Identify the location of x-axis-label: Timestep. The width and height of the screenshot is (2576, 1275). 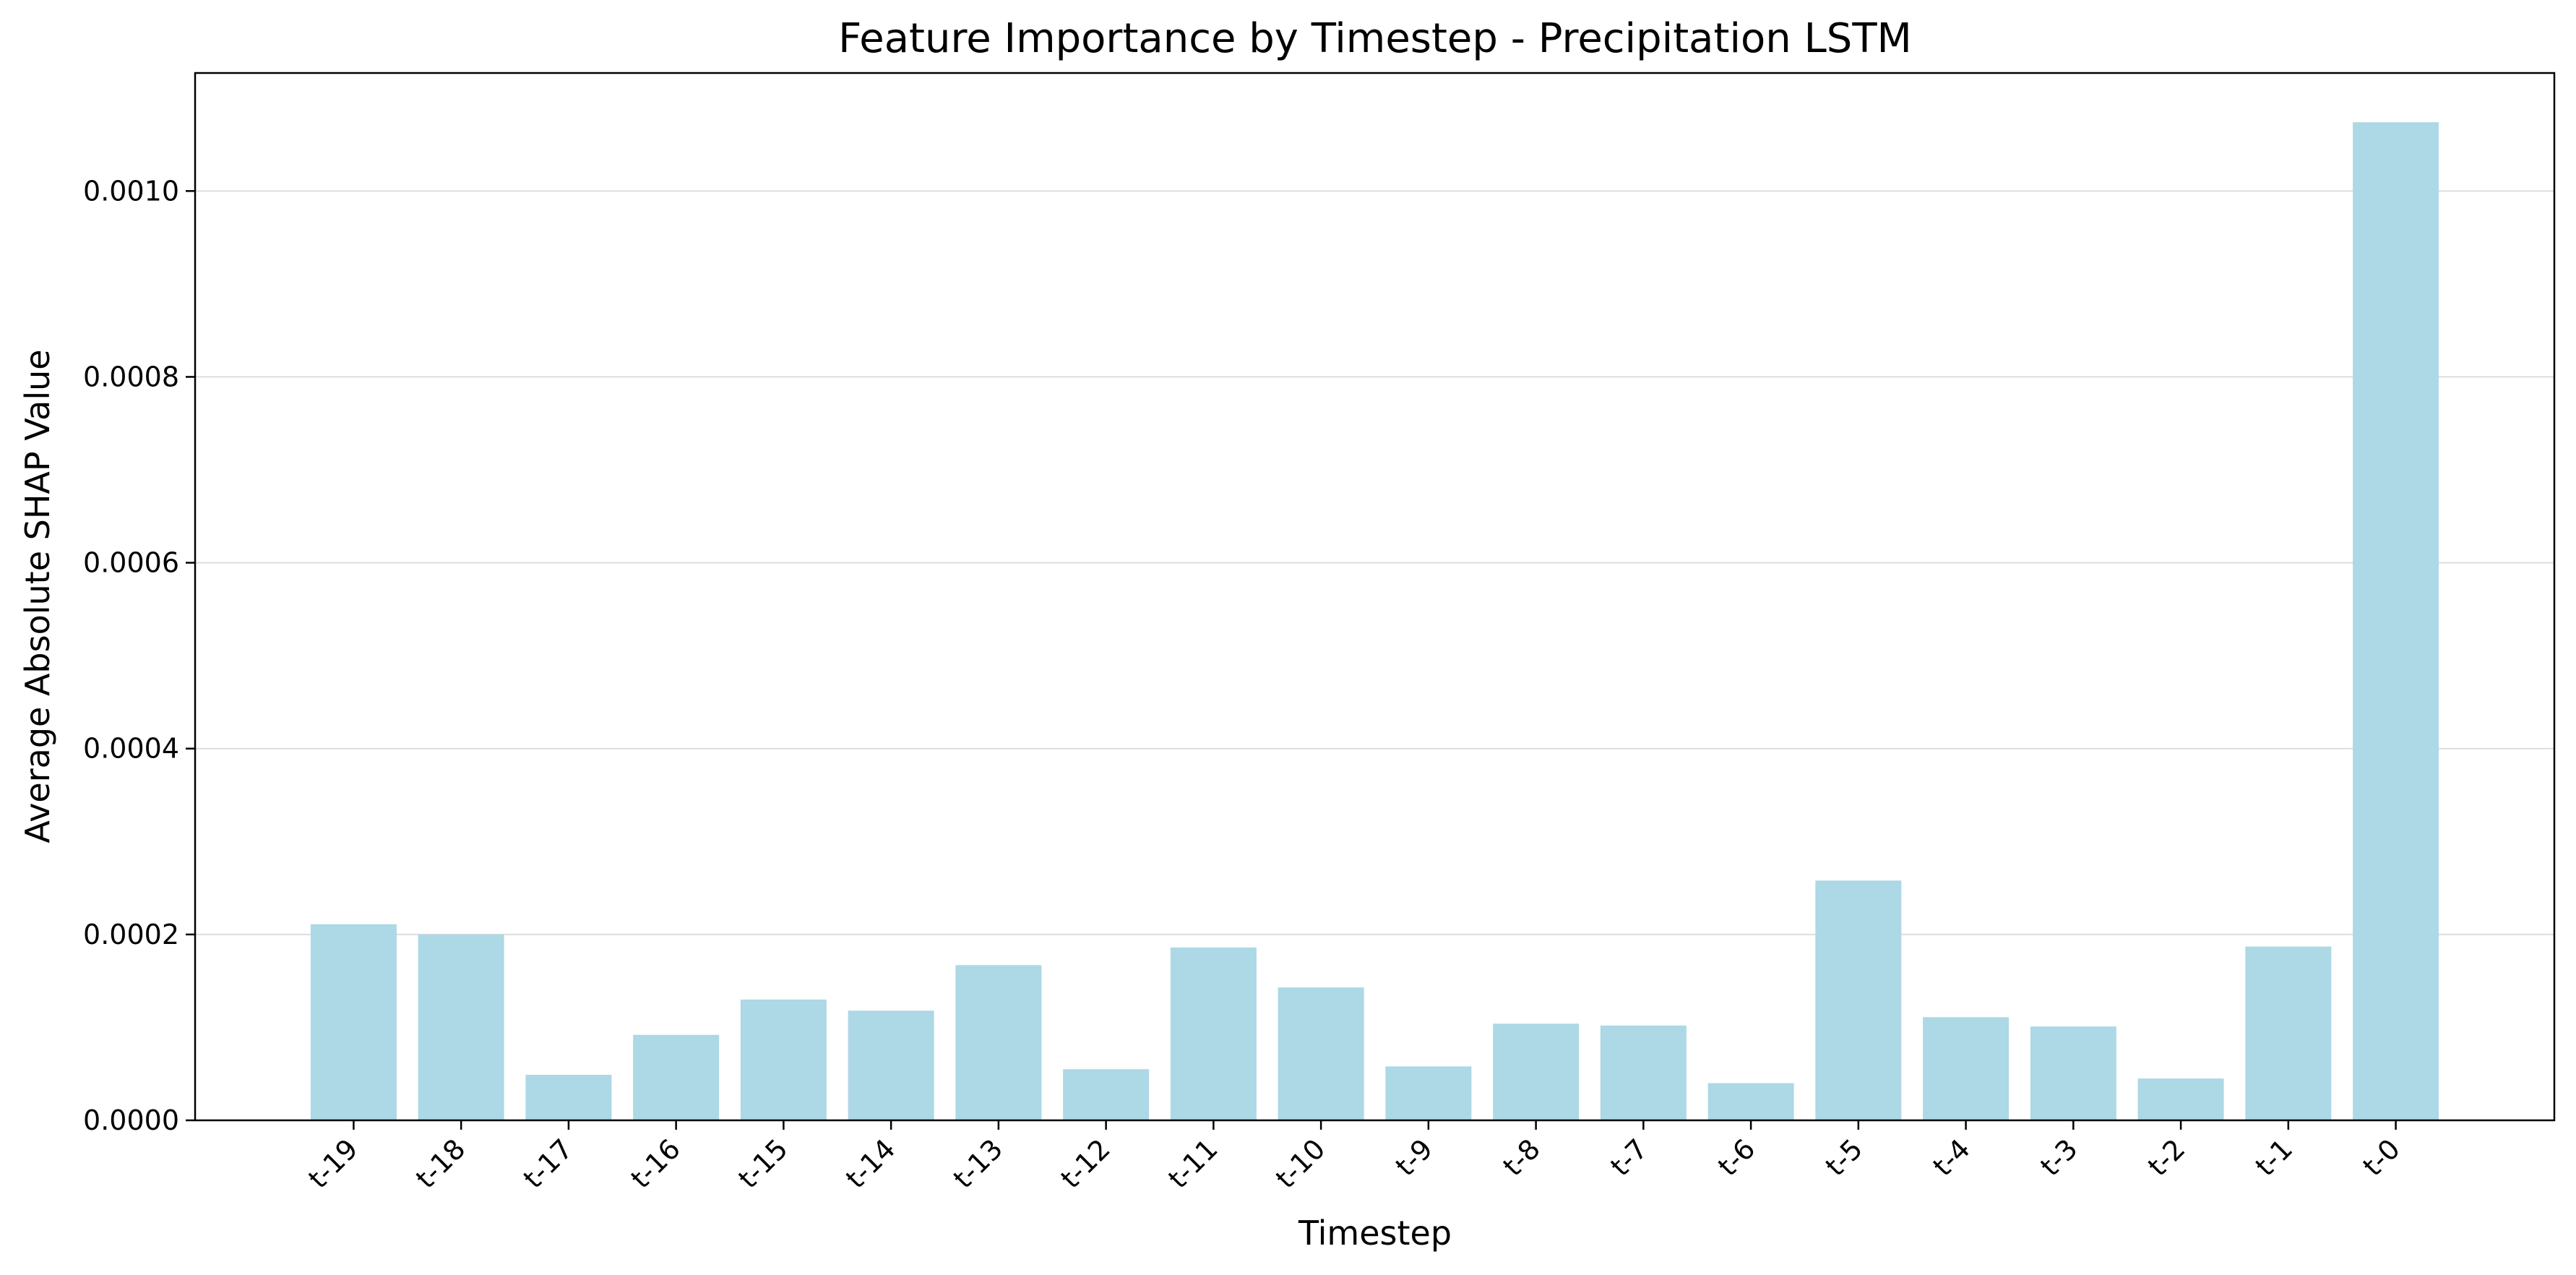
(1375, 1233).